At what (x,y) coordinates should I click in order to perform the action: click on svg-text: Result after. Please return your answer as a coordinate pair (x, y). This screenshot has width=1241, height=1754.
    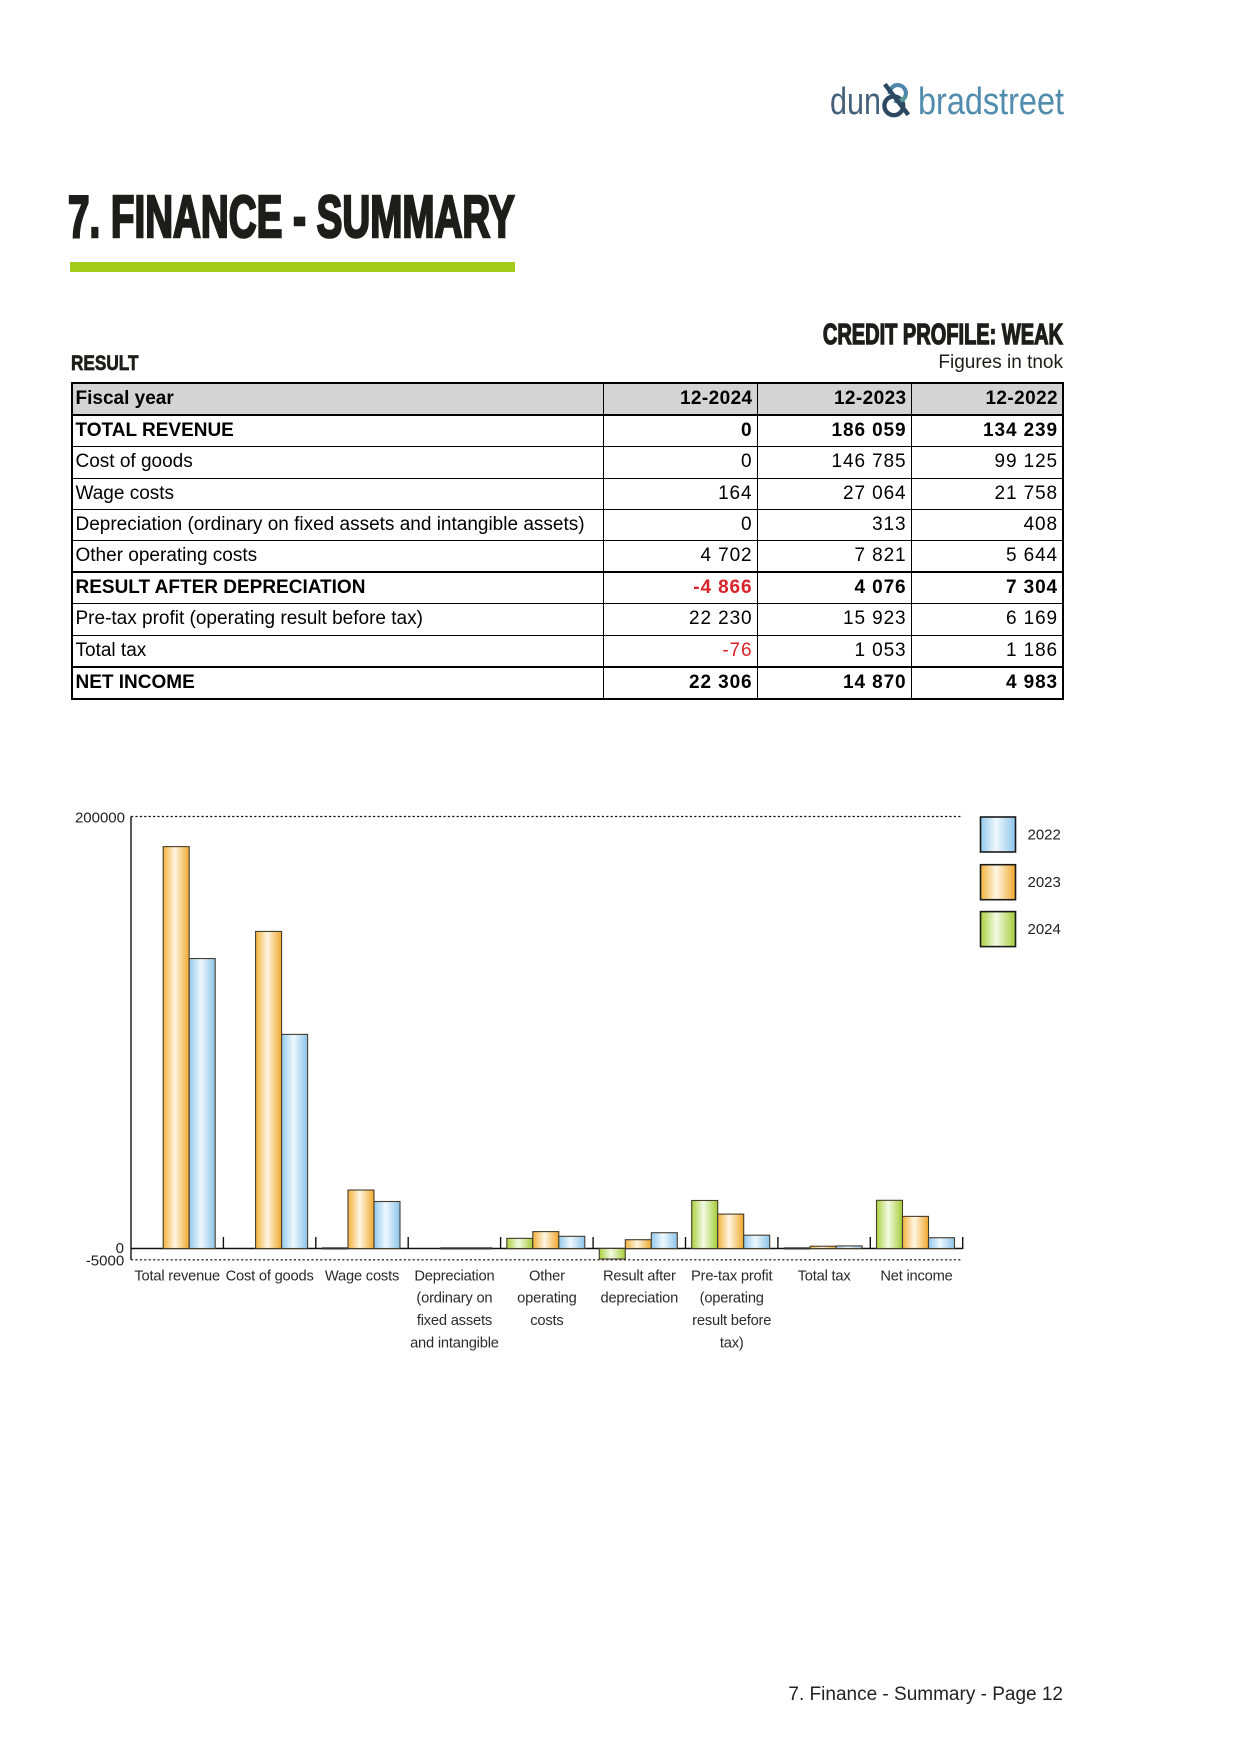
    Looking at the image, I should click on (639, 1276).